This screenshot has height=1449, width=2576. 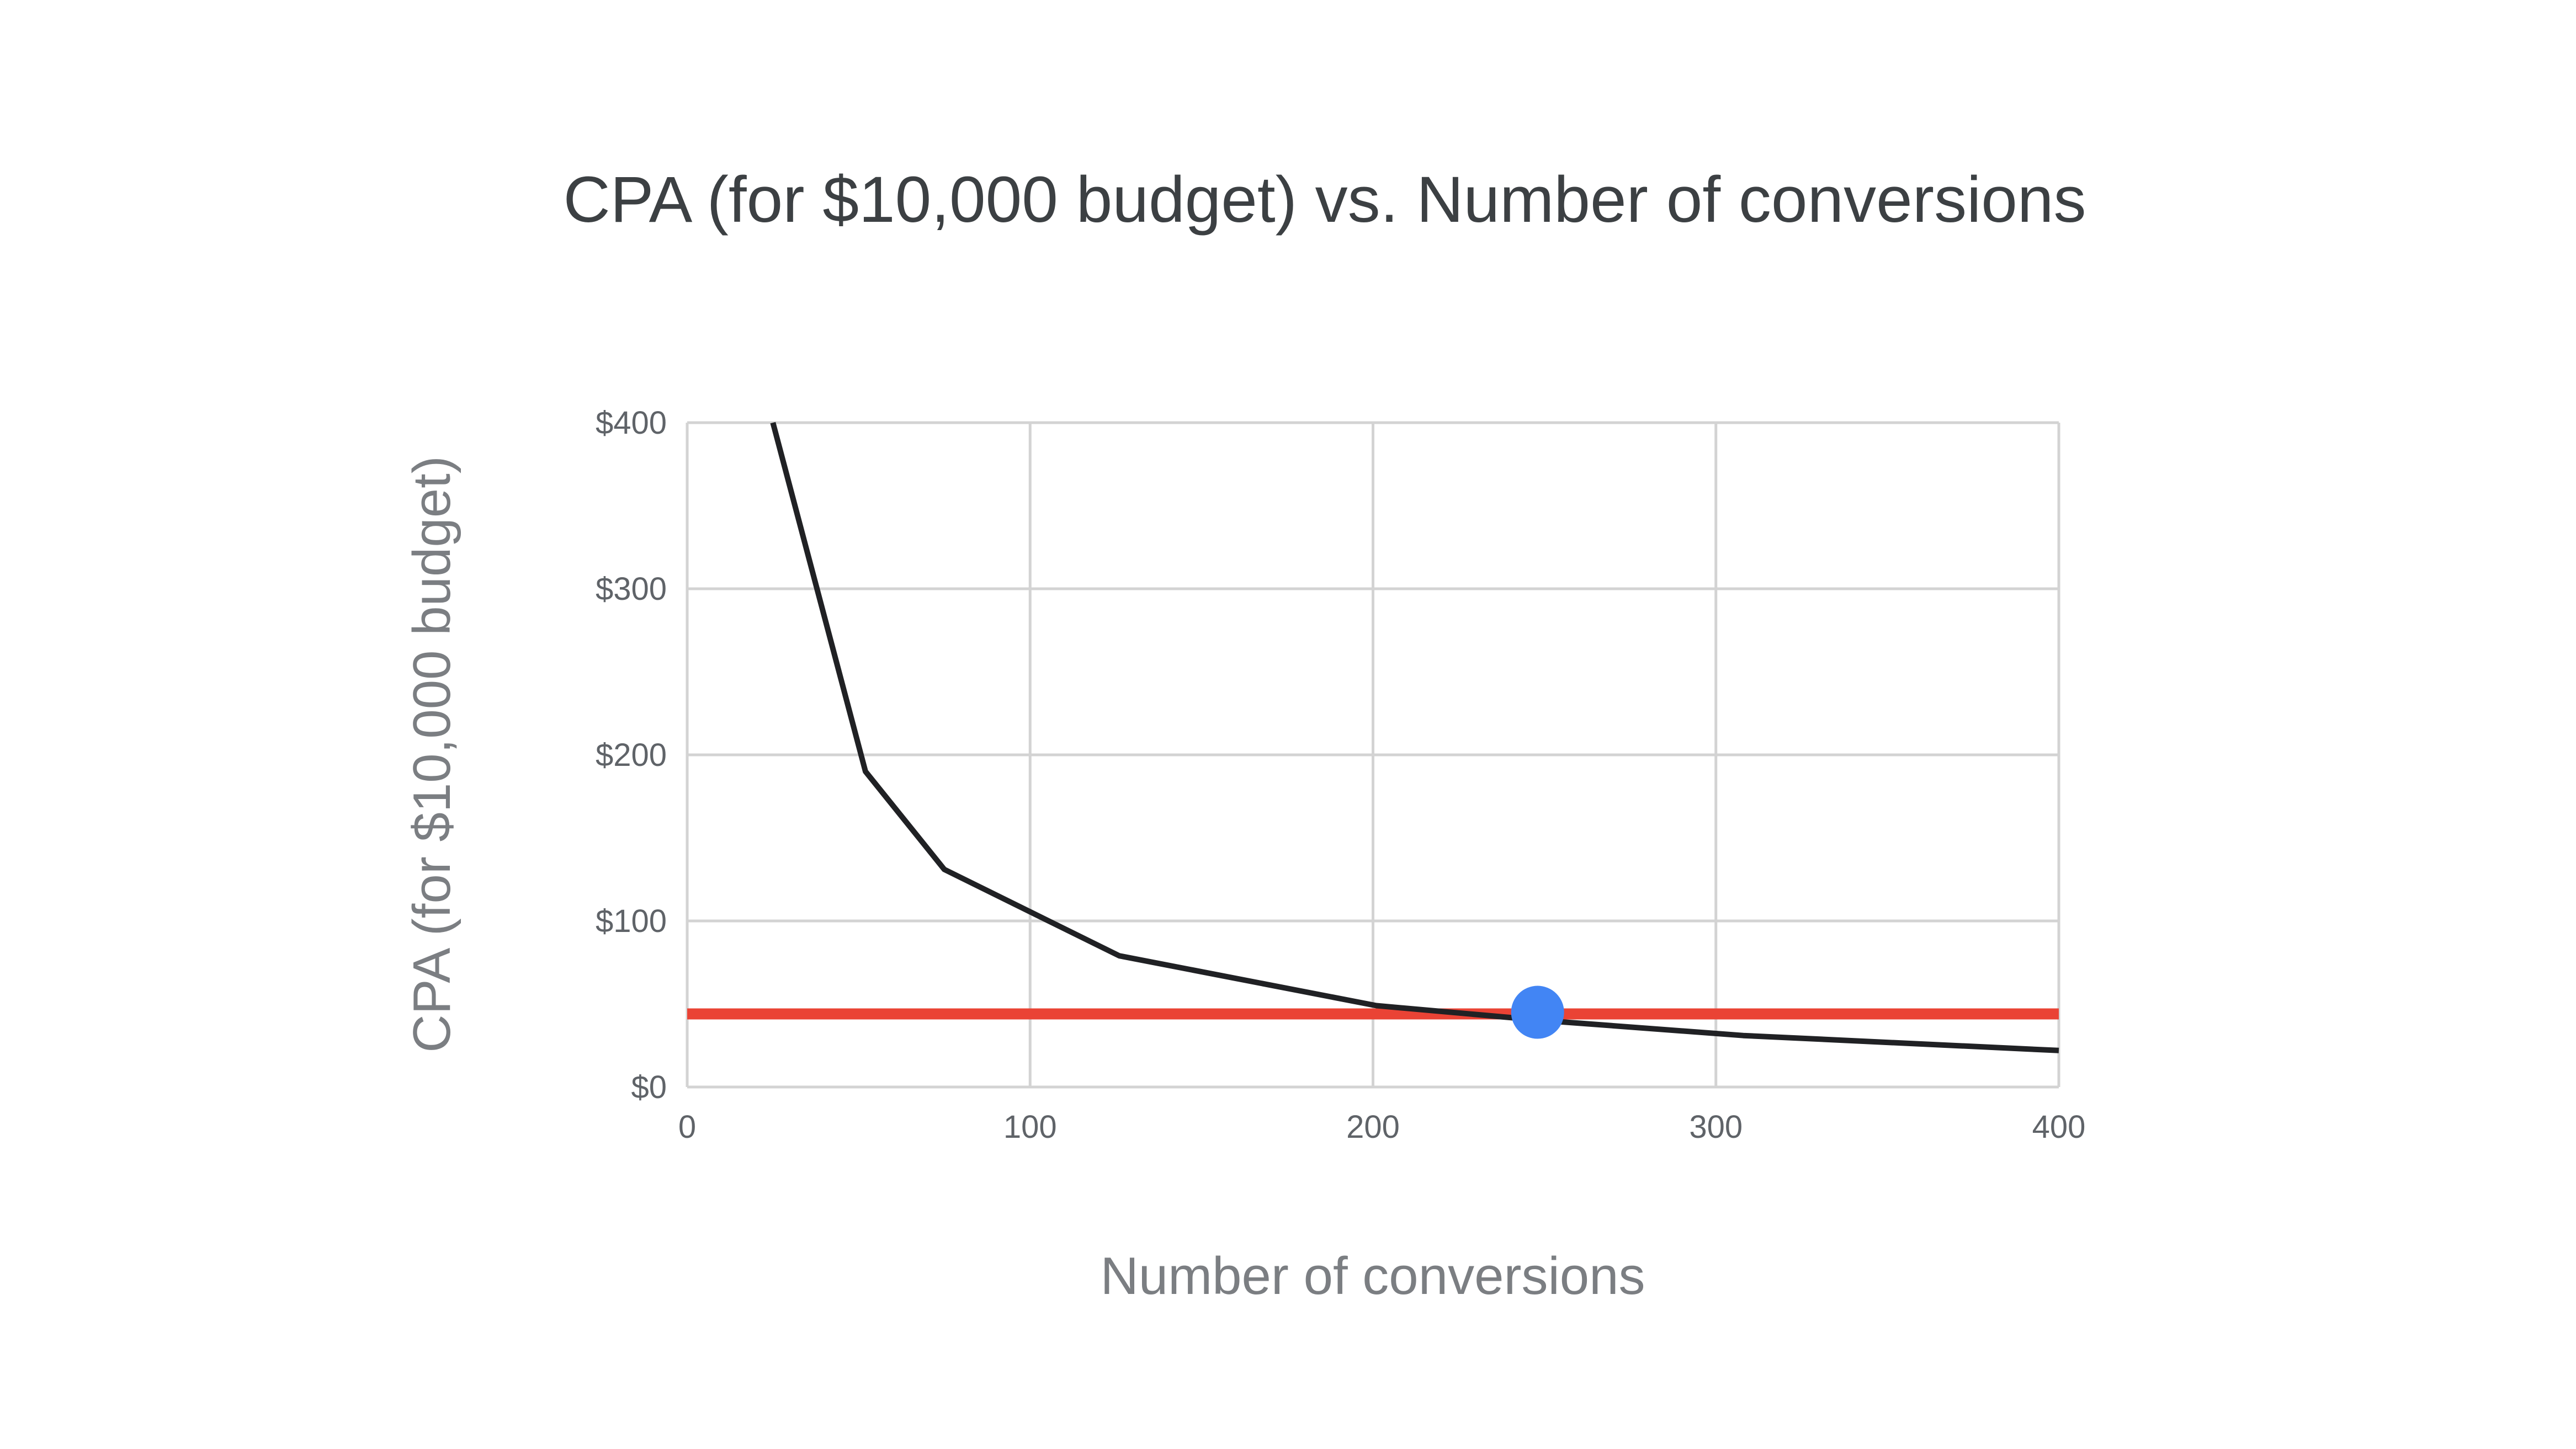 What do you see at coordinates (1372, 1276) in the screenshot?
I see `x-axis-label: Number of conversions` at bounding box center [1372, 1276].